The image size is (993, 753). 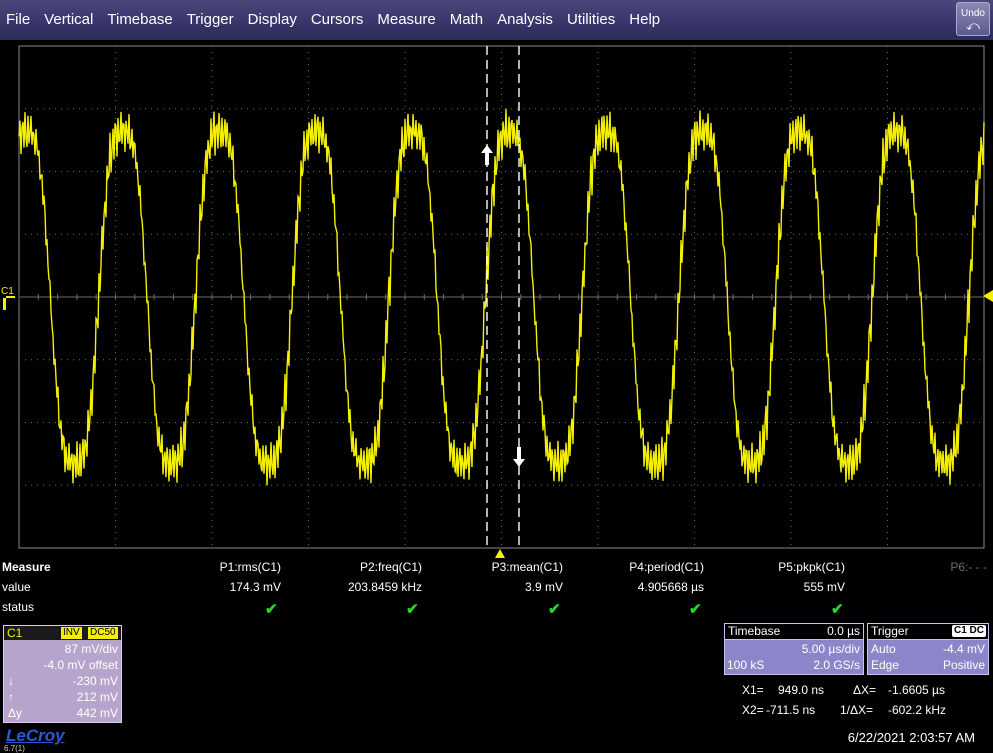 I want to click on menu-measure: Measure, so click(x=406, y=19).